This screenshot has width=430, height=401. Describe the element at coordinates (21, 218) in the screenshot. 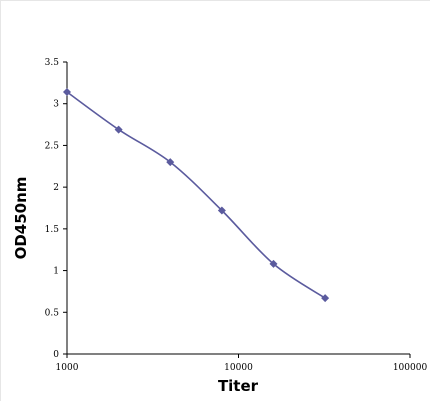

I see `y-axis-title: OD450nm` at that location.